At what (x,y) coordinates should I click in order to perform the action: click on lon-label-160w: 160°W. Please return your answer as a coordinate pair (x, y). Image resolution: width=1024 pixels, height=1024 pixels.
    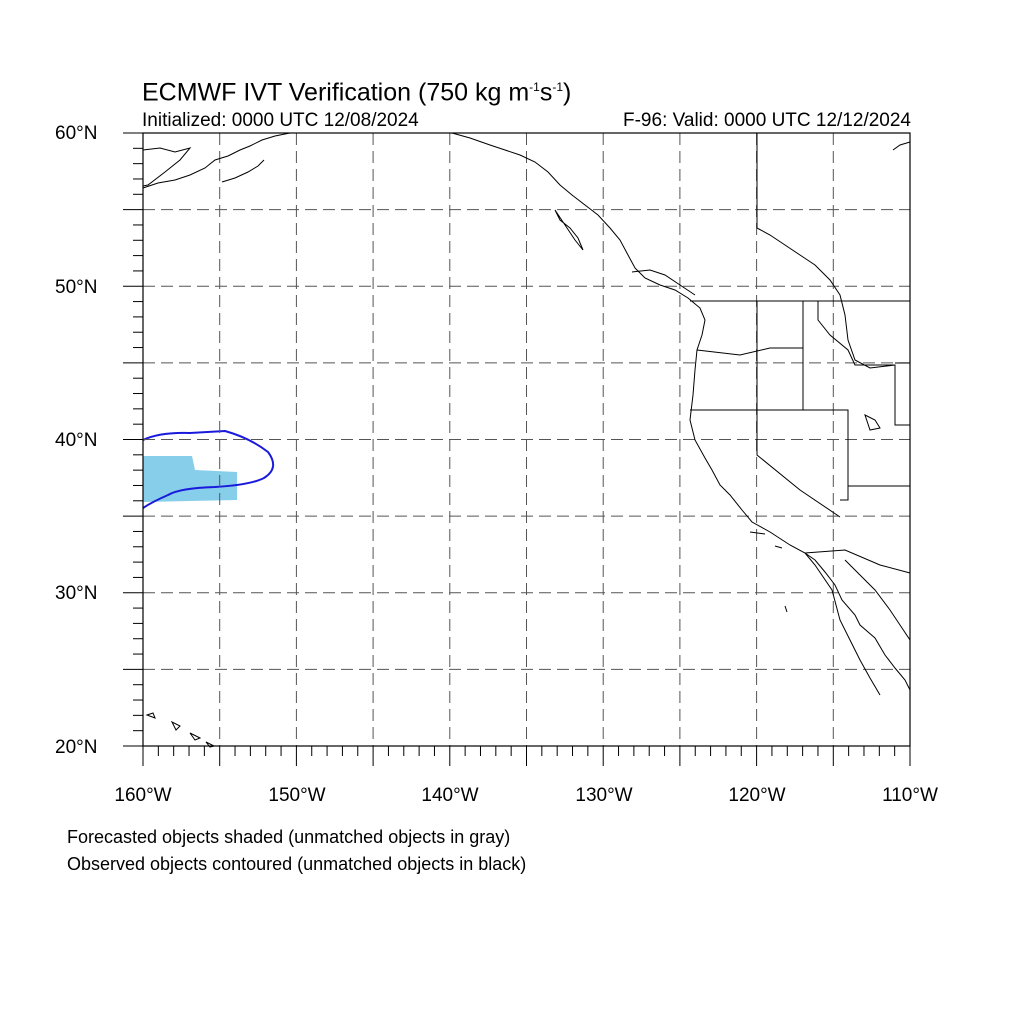
    Looking at the image, I should click on (143, 795).